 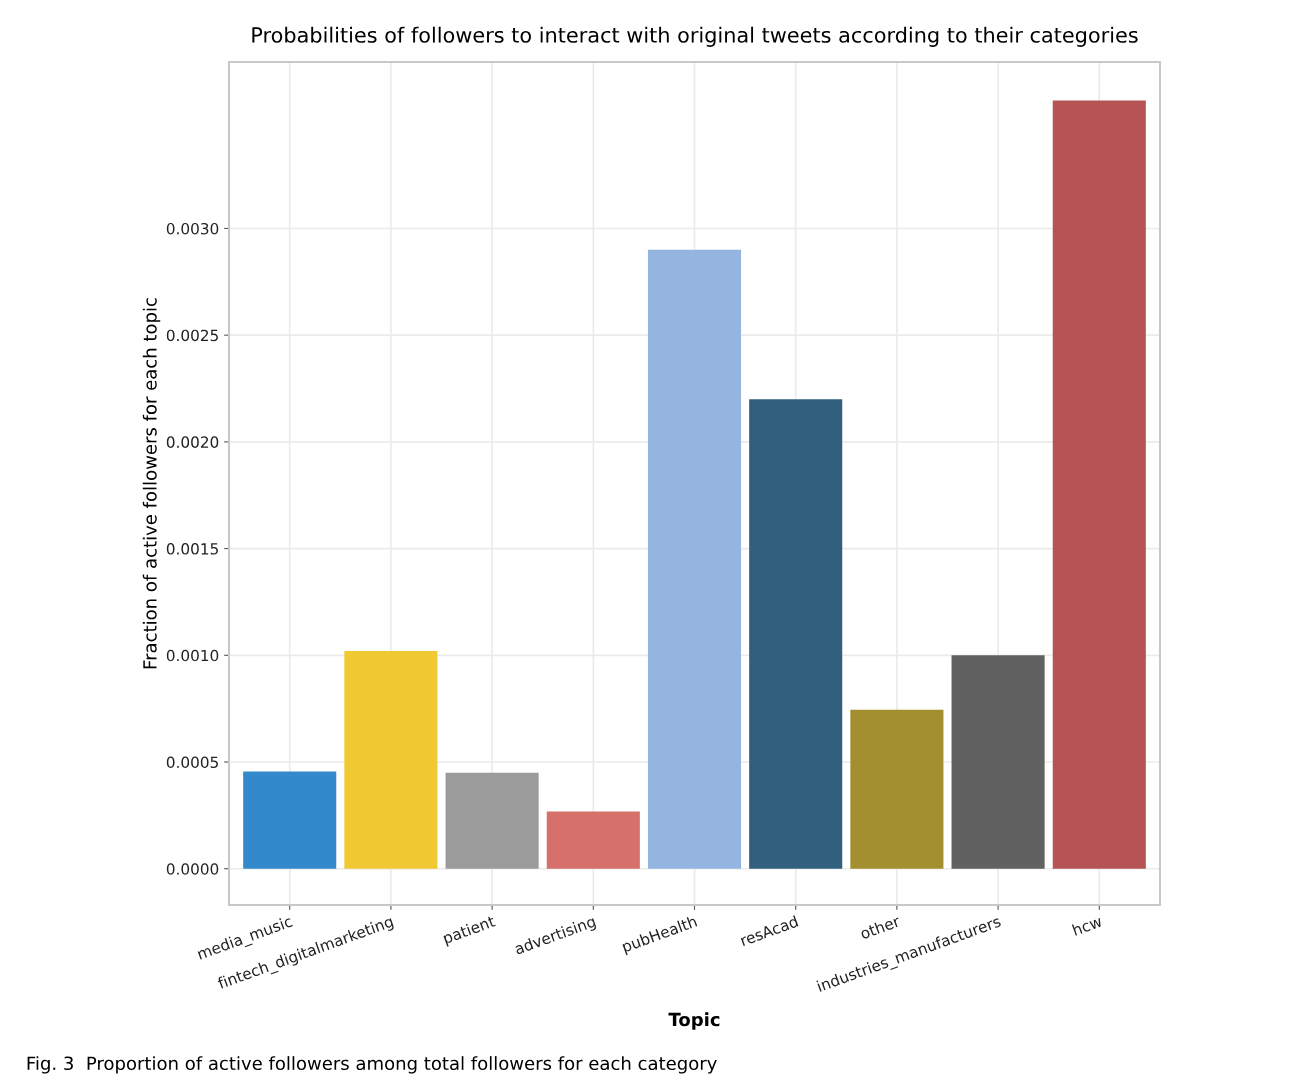 I want to click on caption: Fig. 3 Proportion of active followers among total followers for each category, so click(x=372, y=1065).